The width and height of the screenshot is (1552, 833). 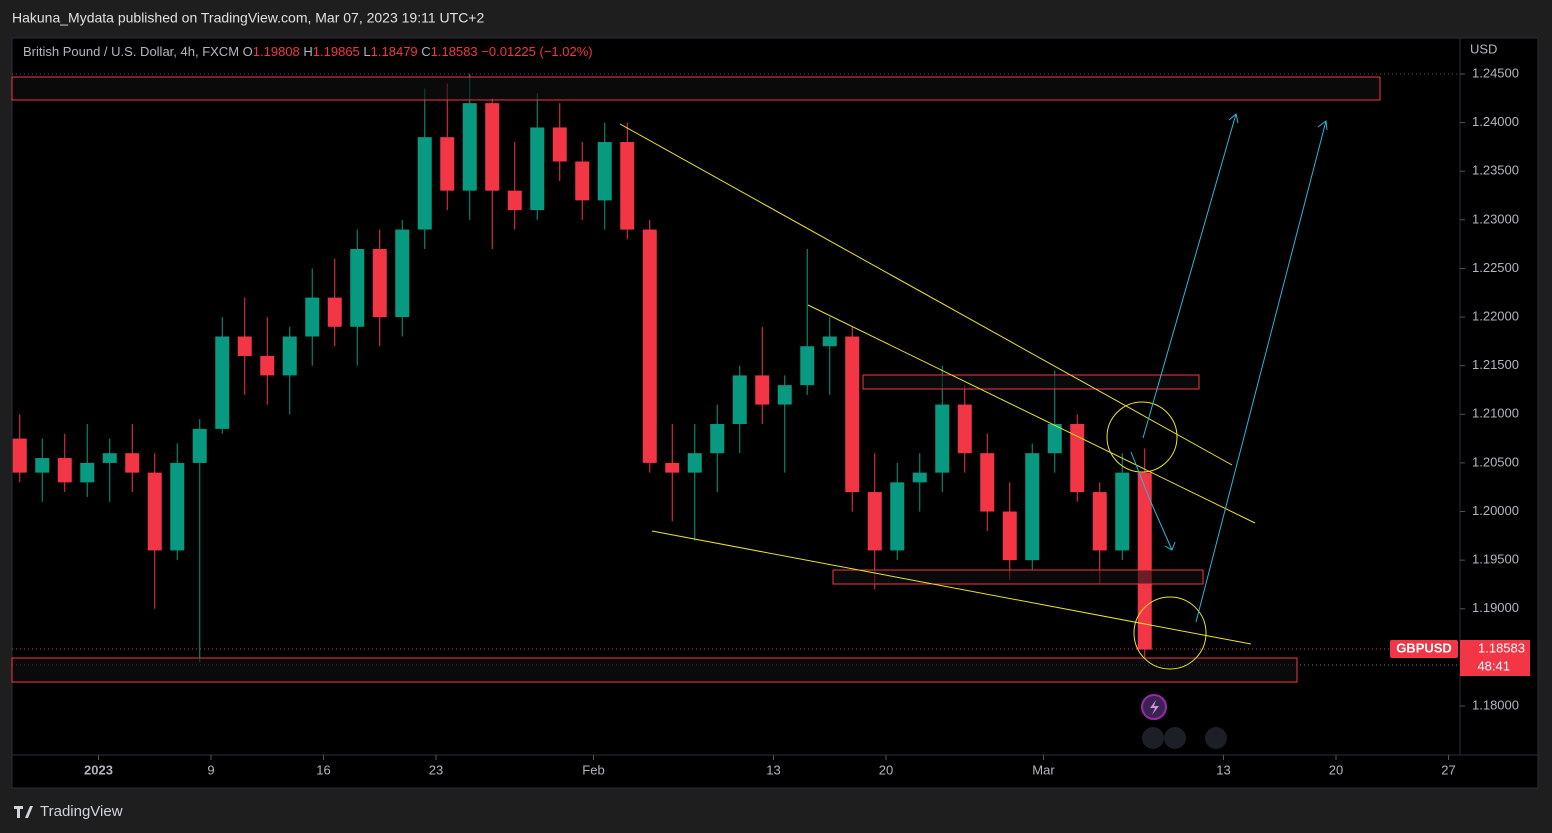 I want to click on x-tick-label: Mar, so click(x=1043, y=769).